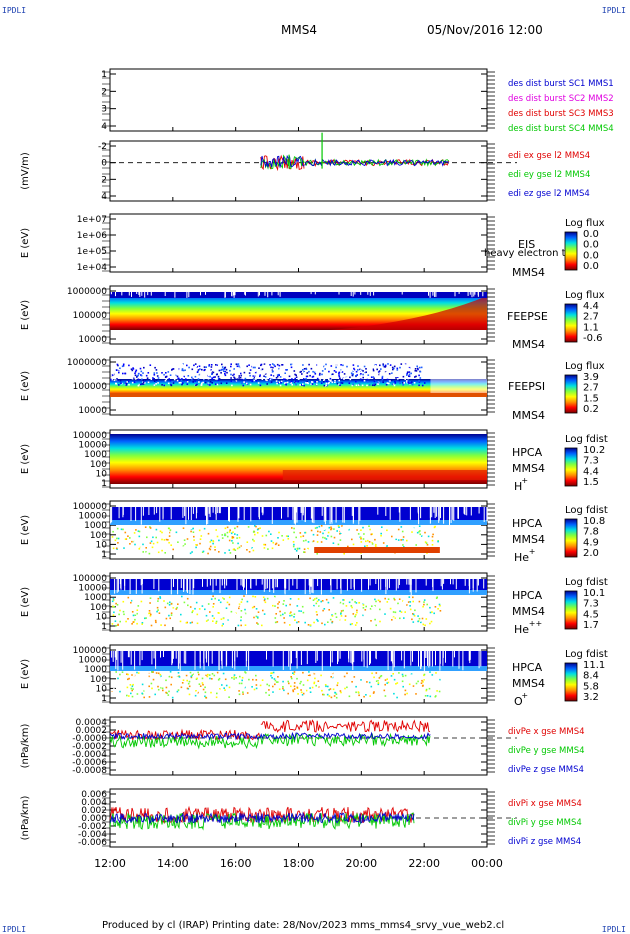 The height and width of the screenshot is (934, 630). I want to click on y-tick-label: 10, so click(102, 474).